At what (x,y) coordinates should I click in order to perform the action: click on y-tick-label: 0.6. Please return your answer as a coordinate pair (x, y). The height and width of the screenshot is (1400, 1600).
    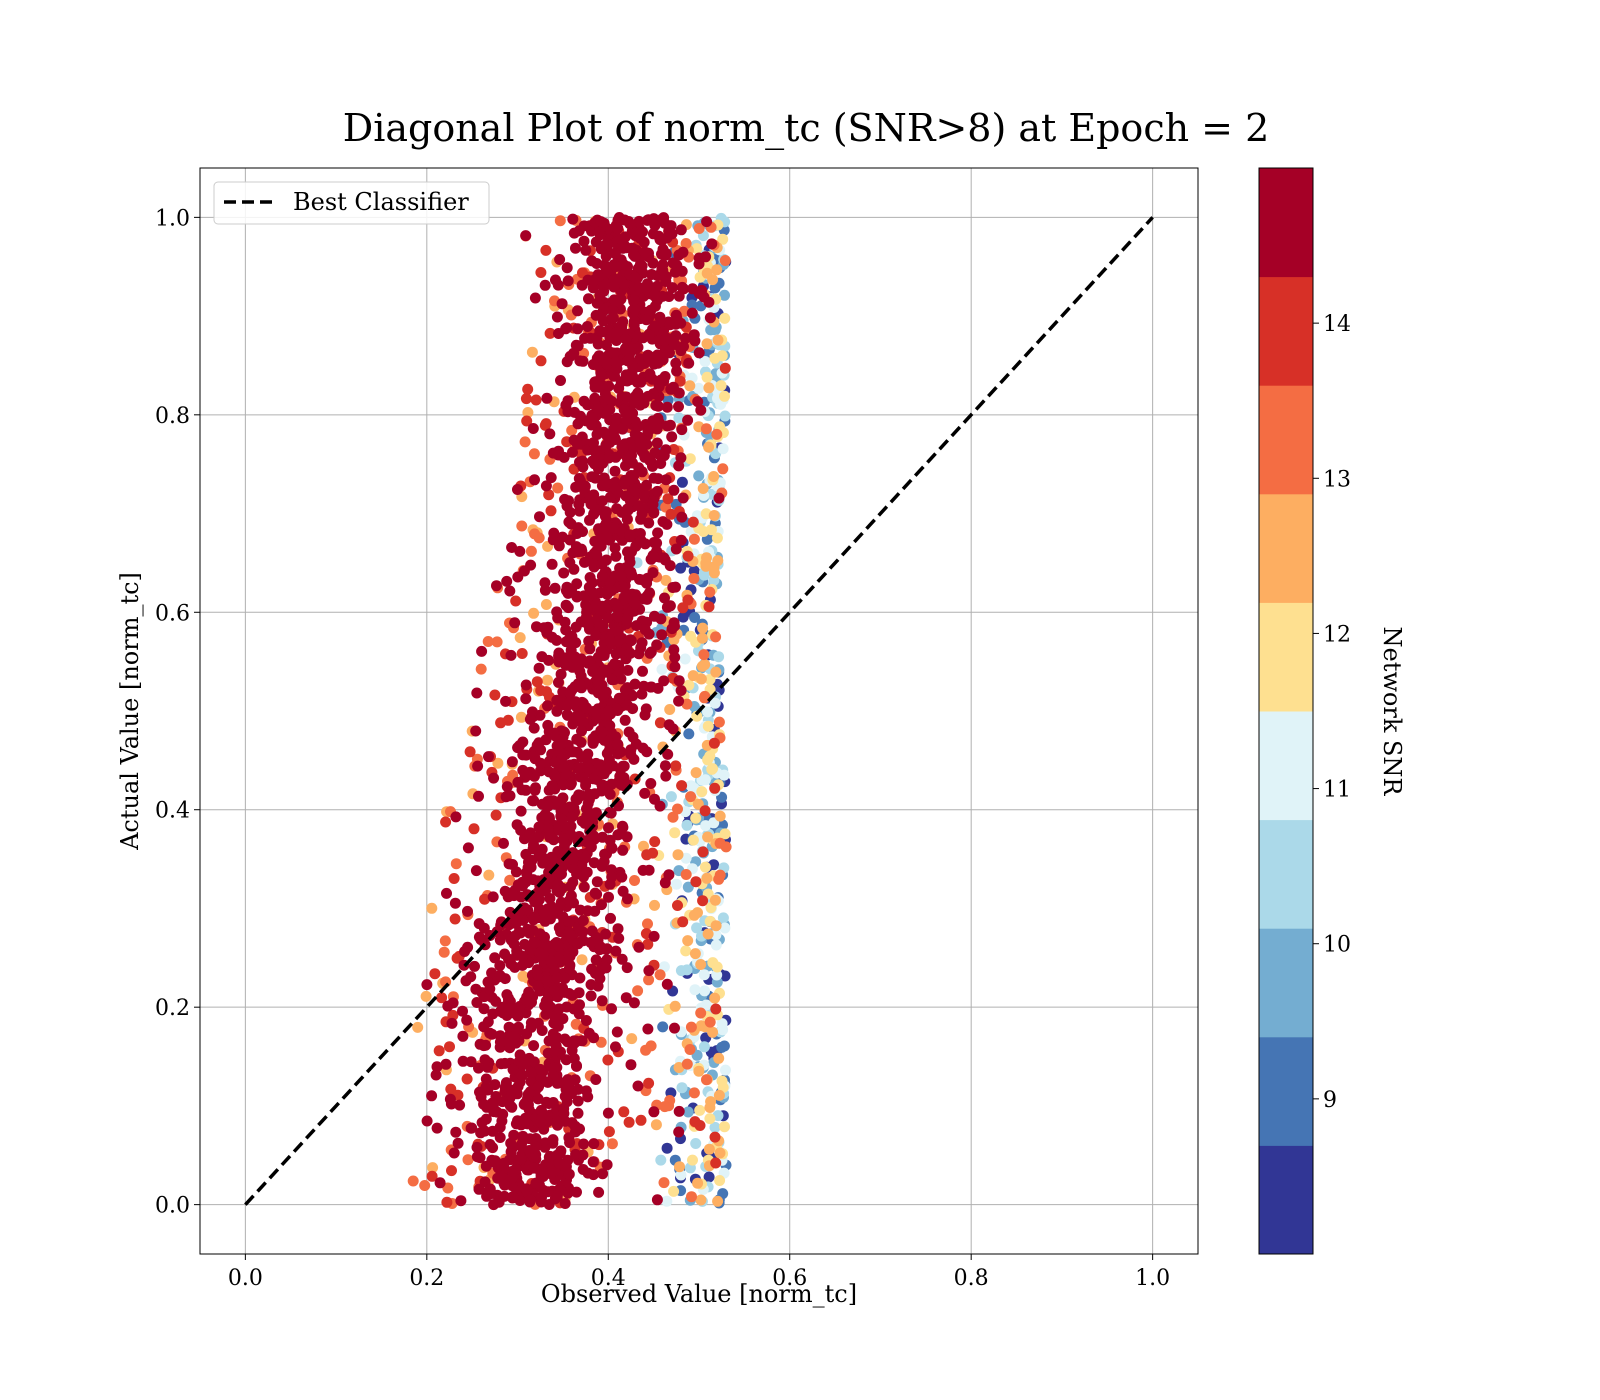
    Looking at the image, I should click on (172, 613).